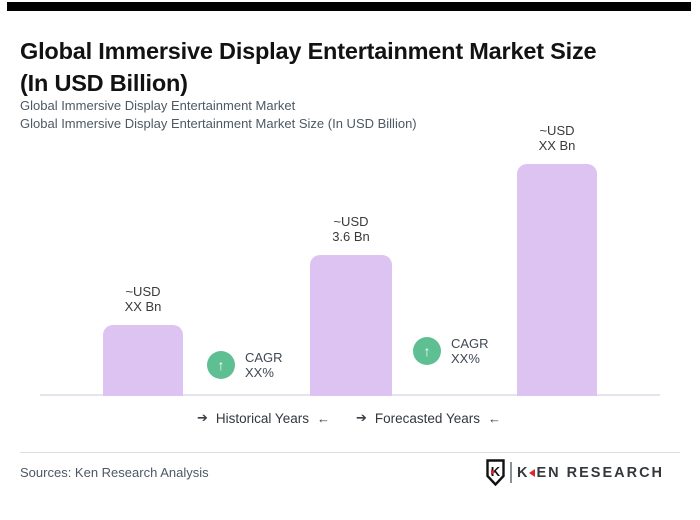 The height and width of the screenshot is (520, 700). What do you see at coordinates (350, 452) in the screenshot?
I see `footer-divider` at bounding box center [350, 452].